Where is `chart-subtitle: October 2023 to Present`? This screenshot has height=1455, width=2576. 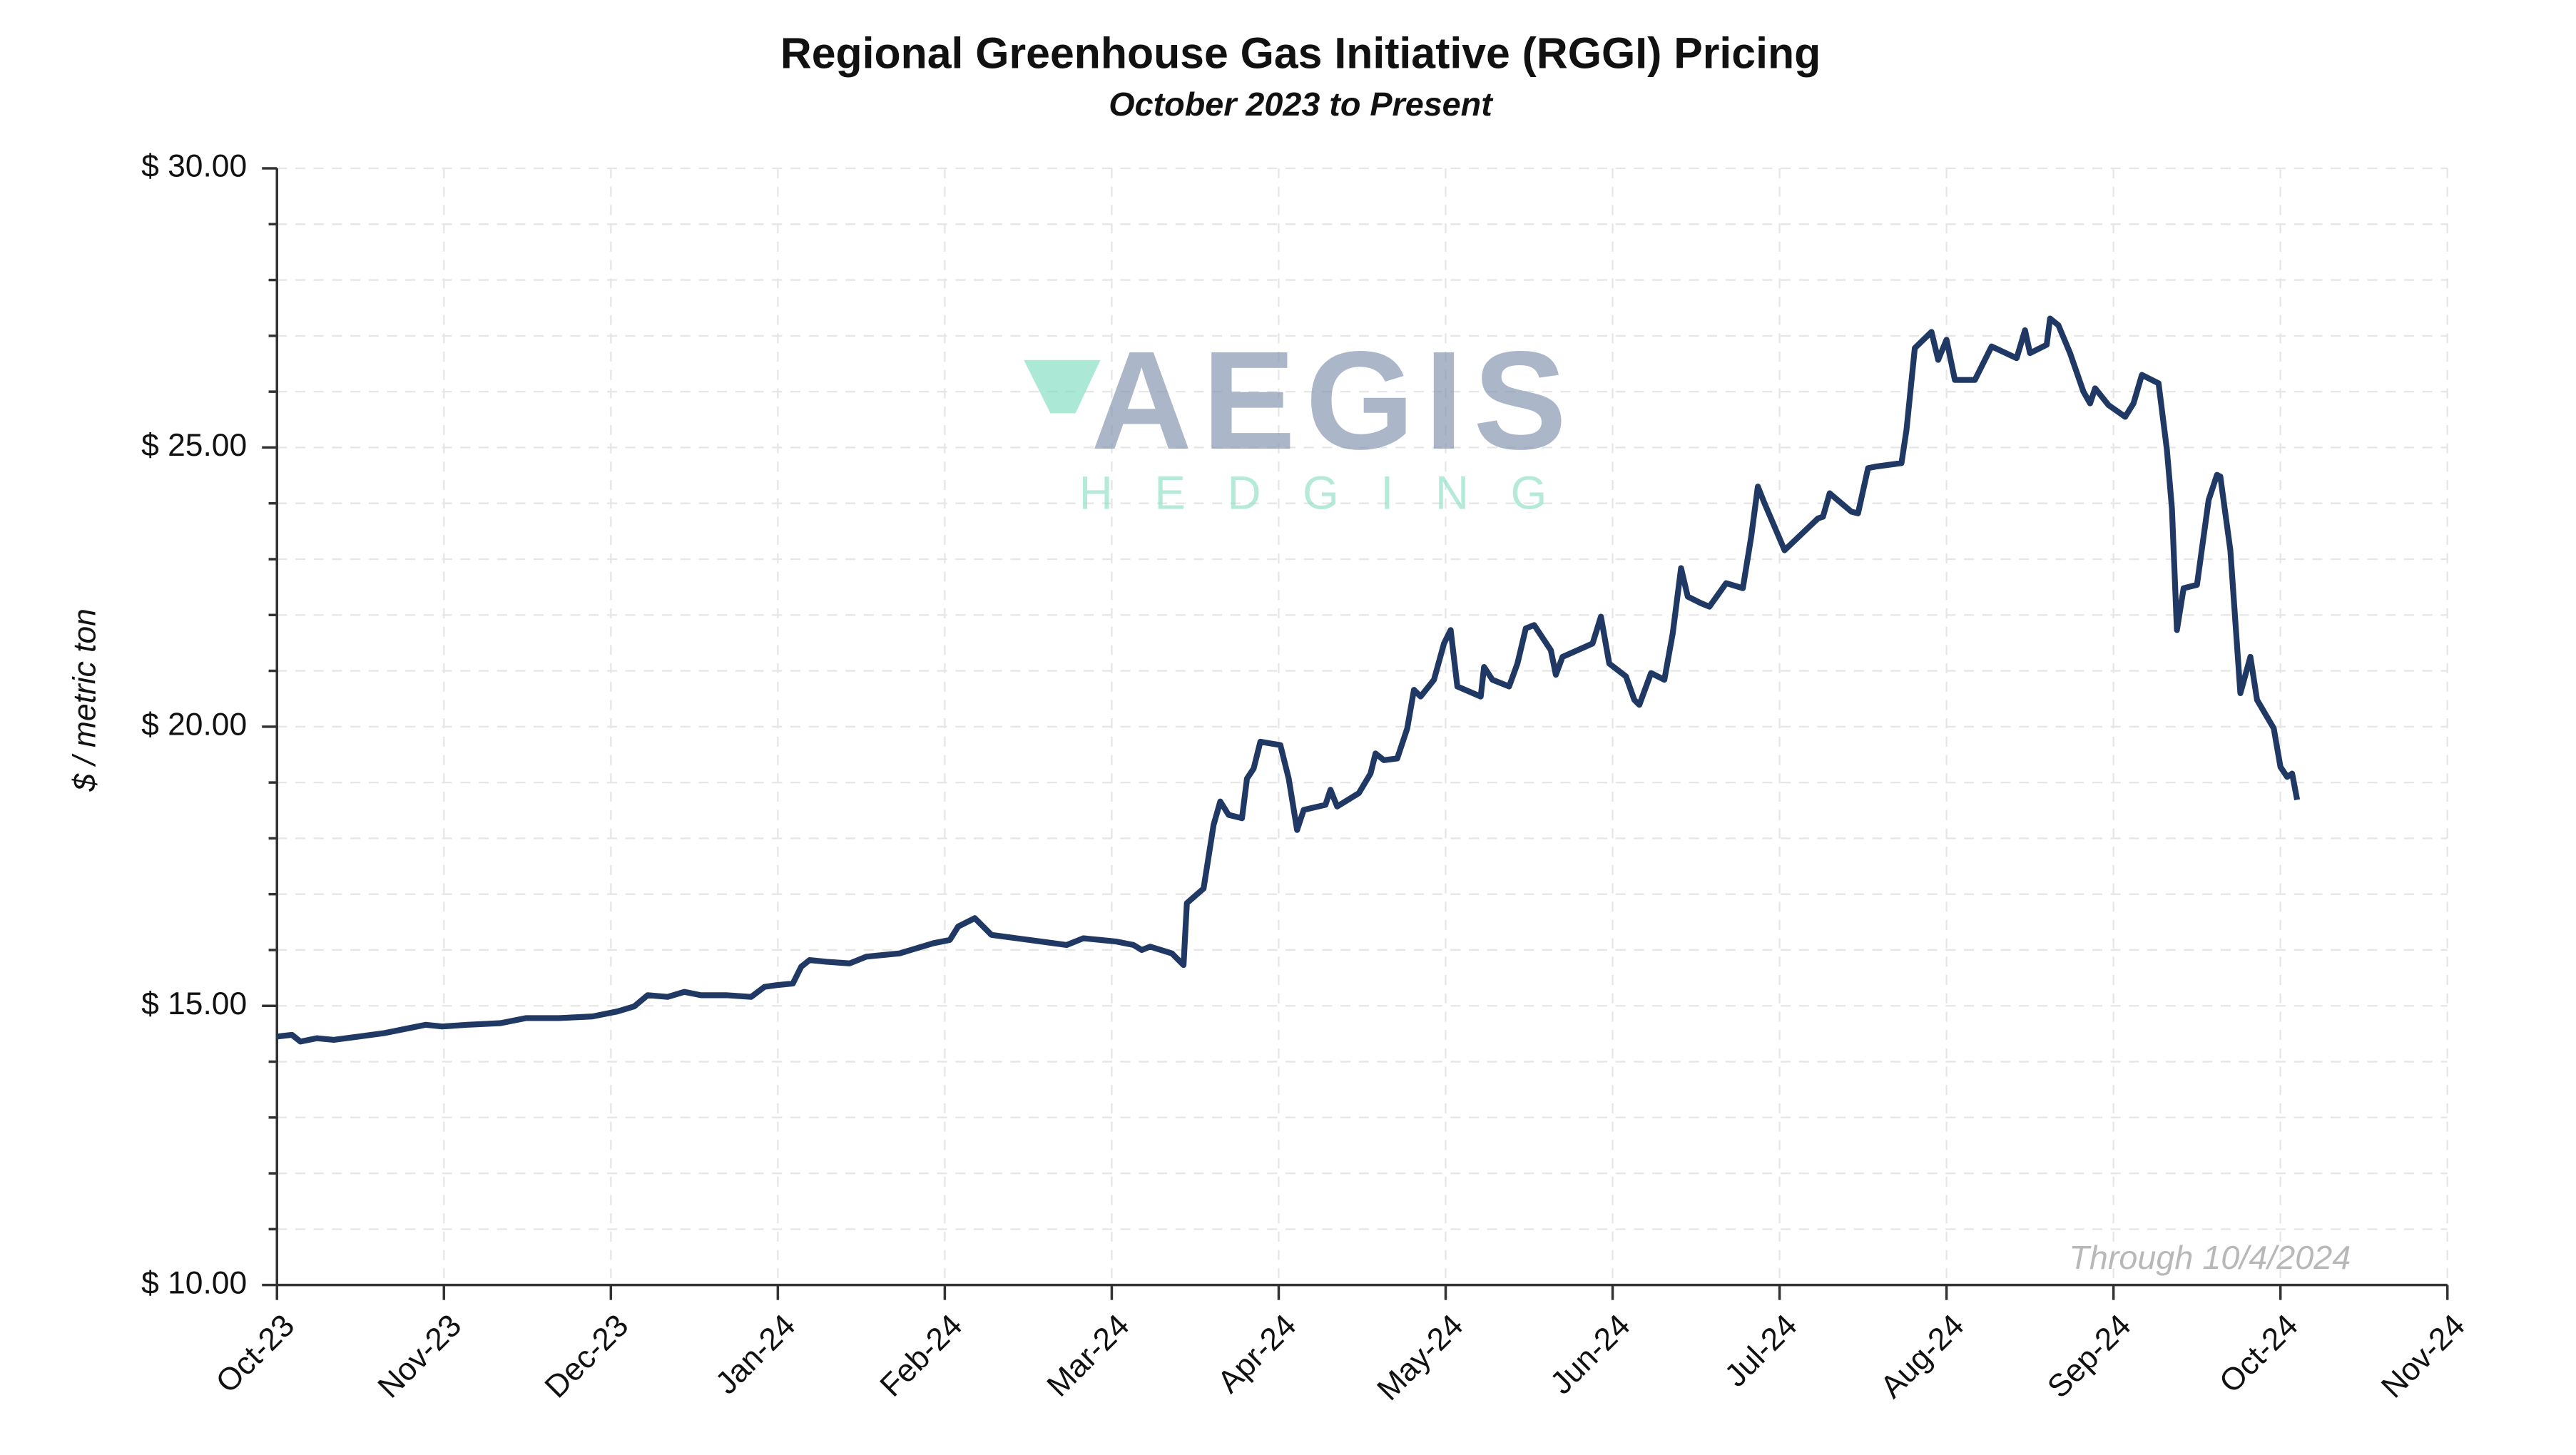 chart-subtitle: October 2023 to Present is located at coordinates (1301, 104).